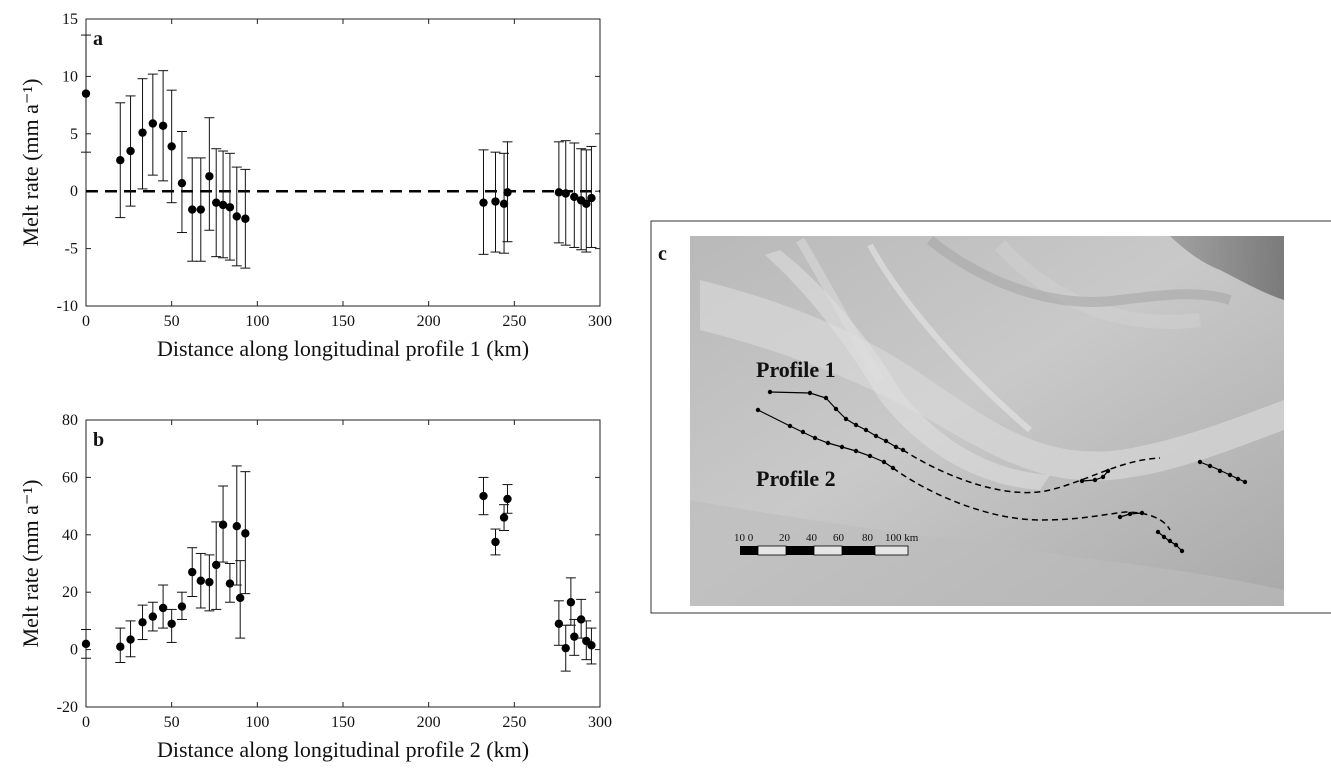  I want to click on profile-1-points, so click(1007, 437).